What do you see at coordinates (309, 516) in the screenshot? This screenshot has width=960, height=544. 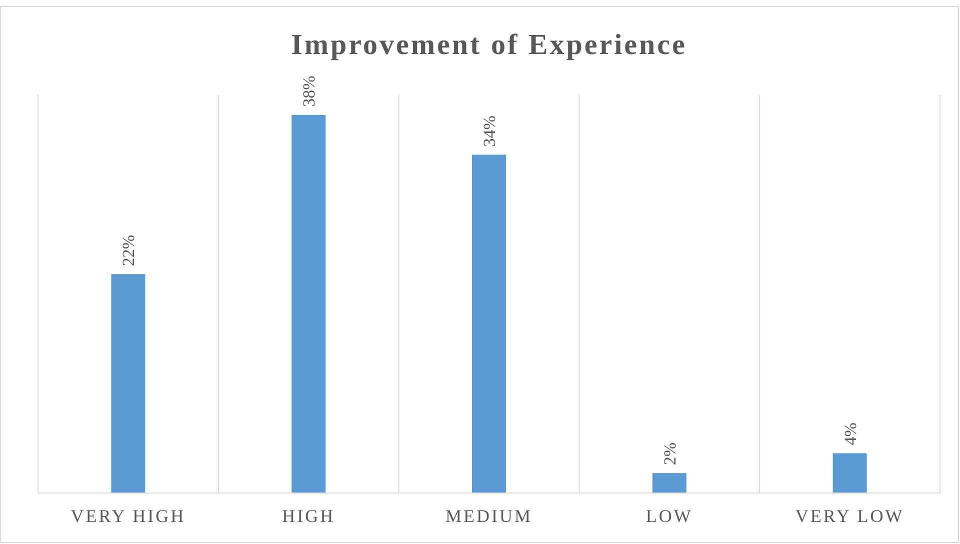 I see `x-tick-label: HIGH` at bounding box center [309, 516].